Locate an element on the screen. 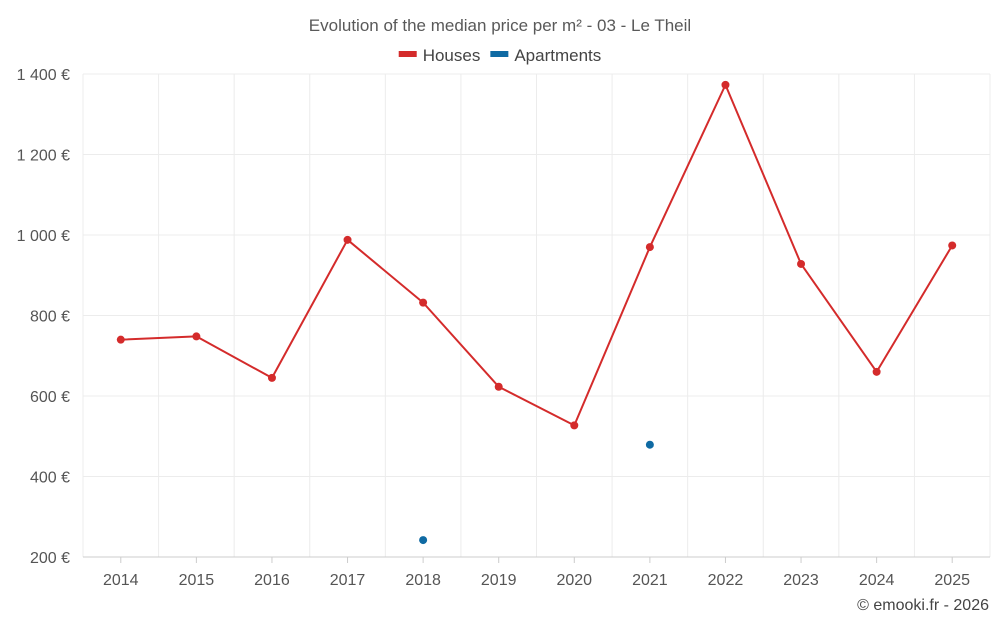  legend-label: Houses is located at coordinates (452, 55).